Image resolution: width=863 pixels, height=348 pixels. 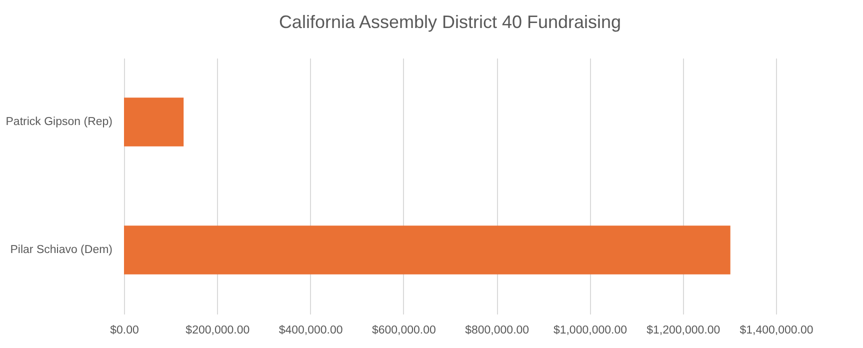 I want to click on x-tick-label: $1,200,000.00, so click(x=683, y=330).